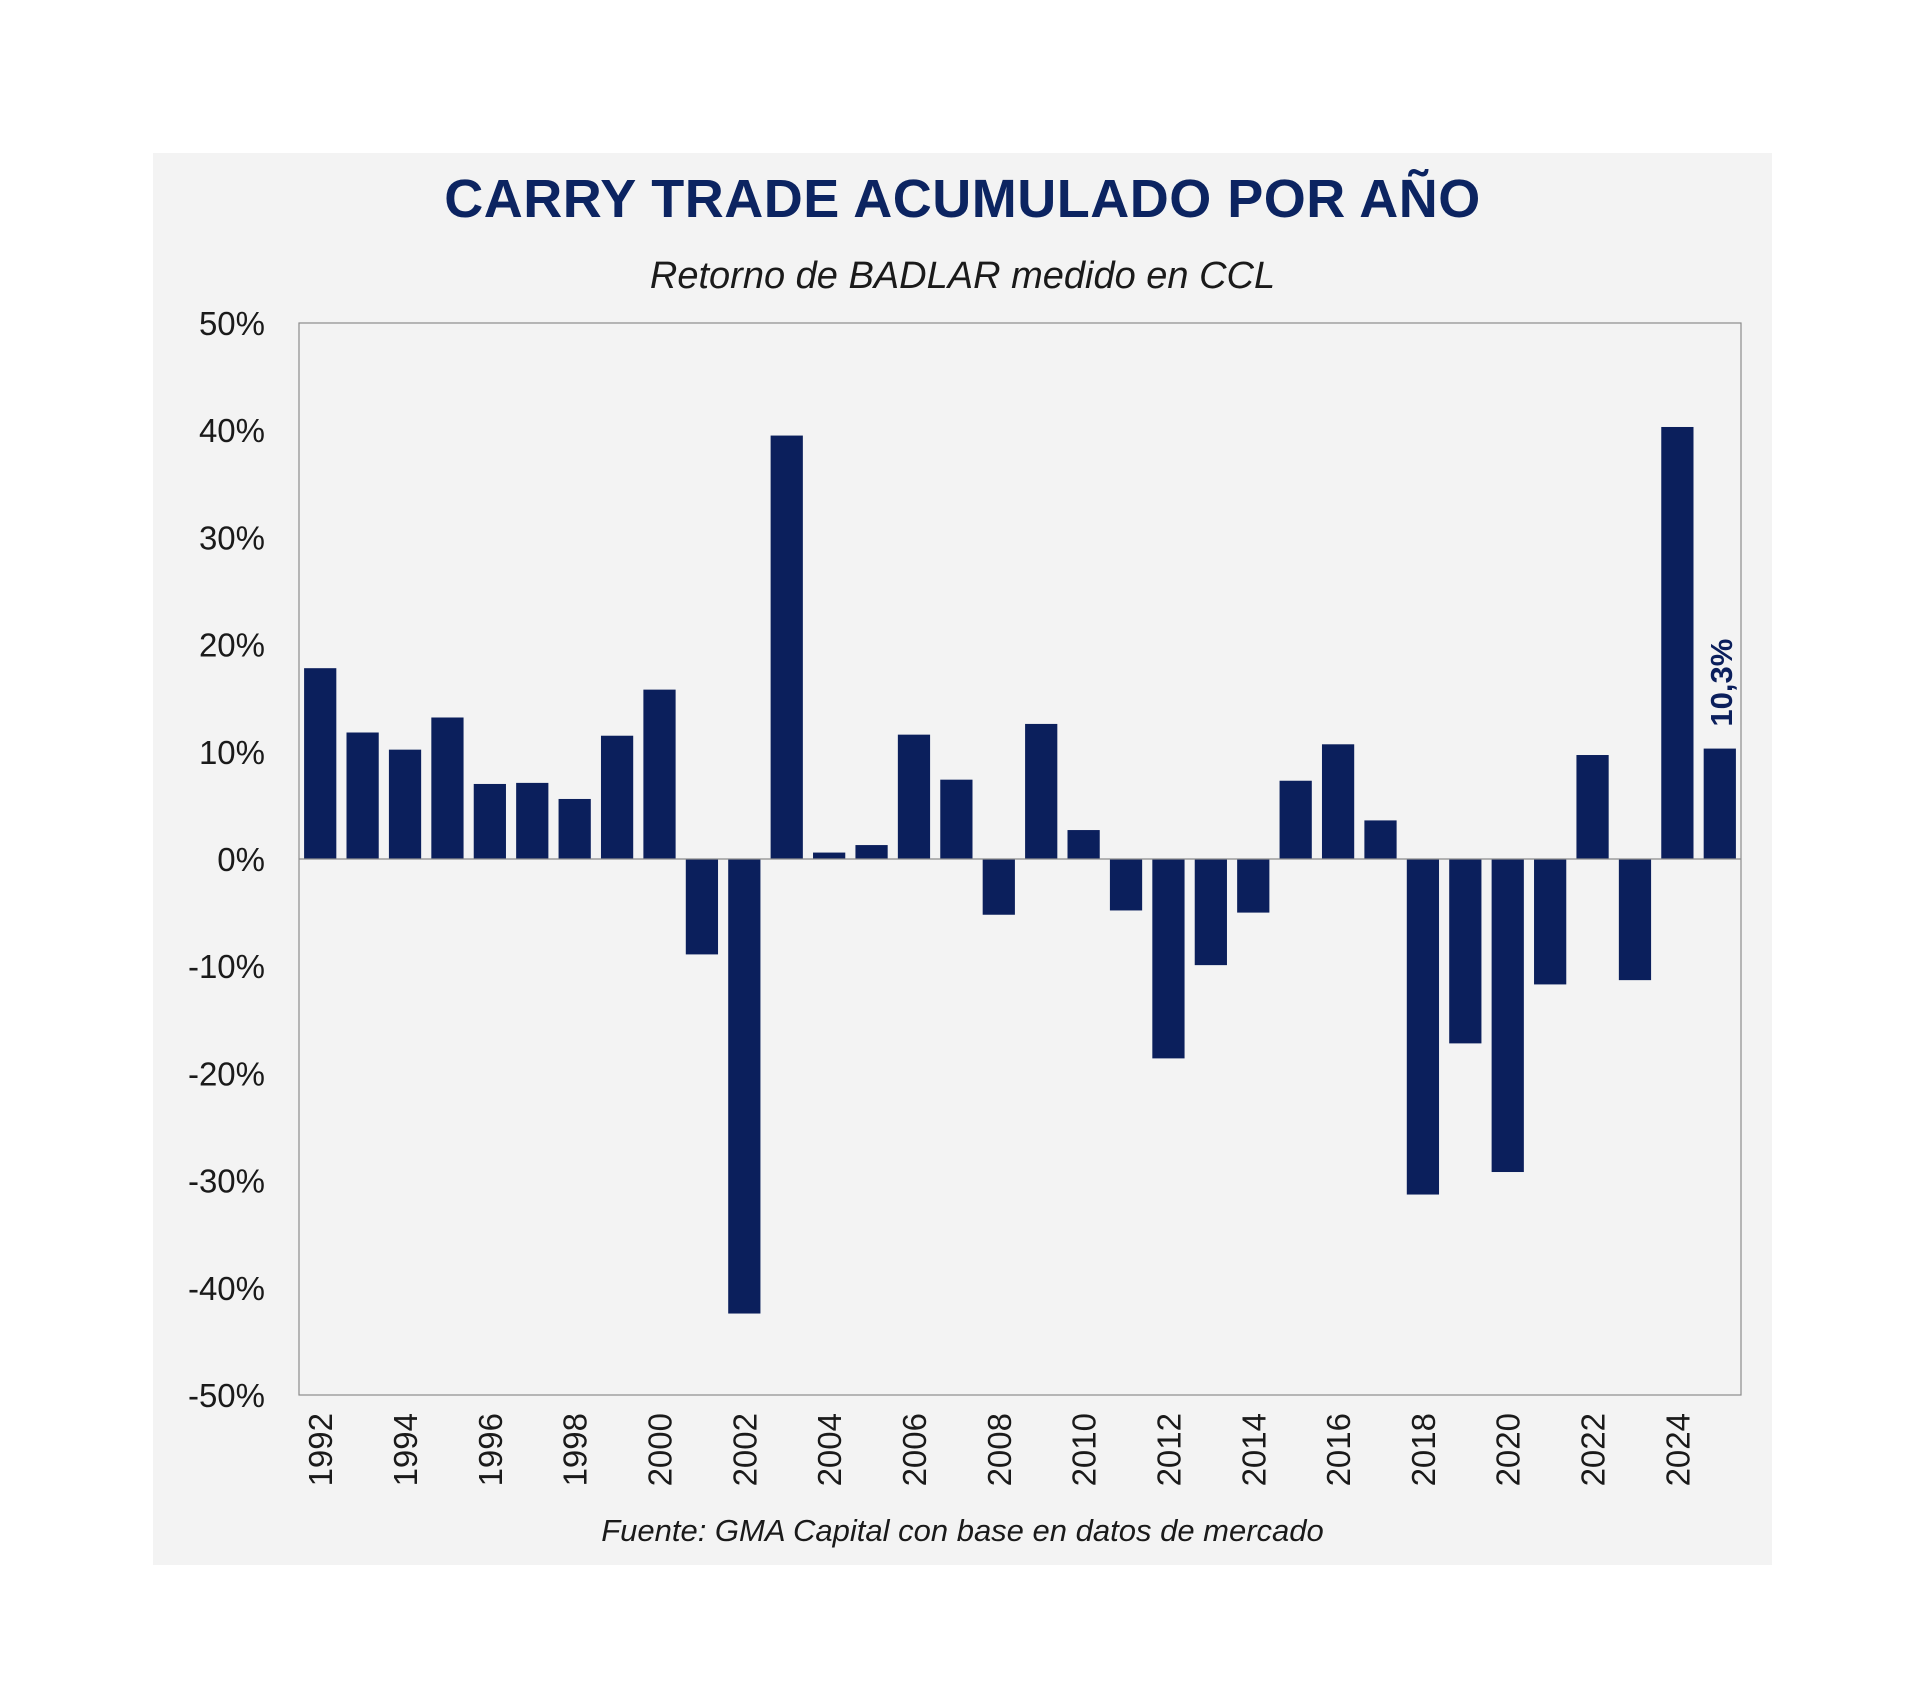 The image size is (1920, 1681). Describe the element at coordinates (1465, 951) in the screenshot. I see `bar-2019` at that location.